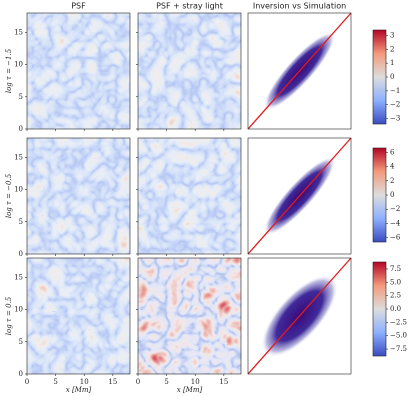  I want to click on column-title: PSF + stray light, so click(189, 6).